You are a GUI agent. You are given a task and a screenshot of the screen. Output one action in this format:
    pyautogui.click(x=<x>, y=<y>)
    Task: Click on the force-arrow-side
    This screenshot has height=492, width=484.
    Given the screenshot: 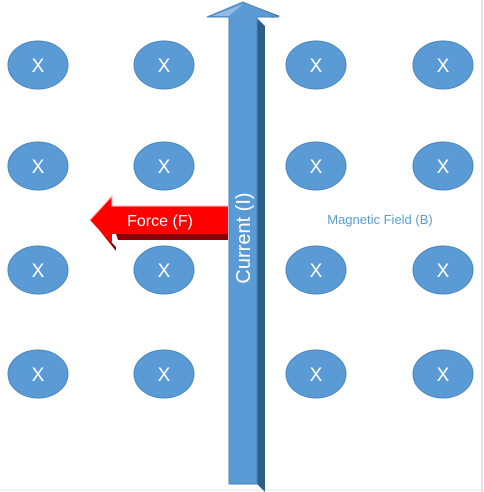 What is the action you would take?
    pyautogui.click(x=172, y=237)
    